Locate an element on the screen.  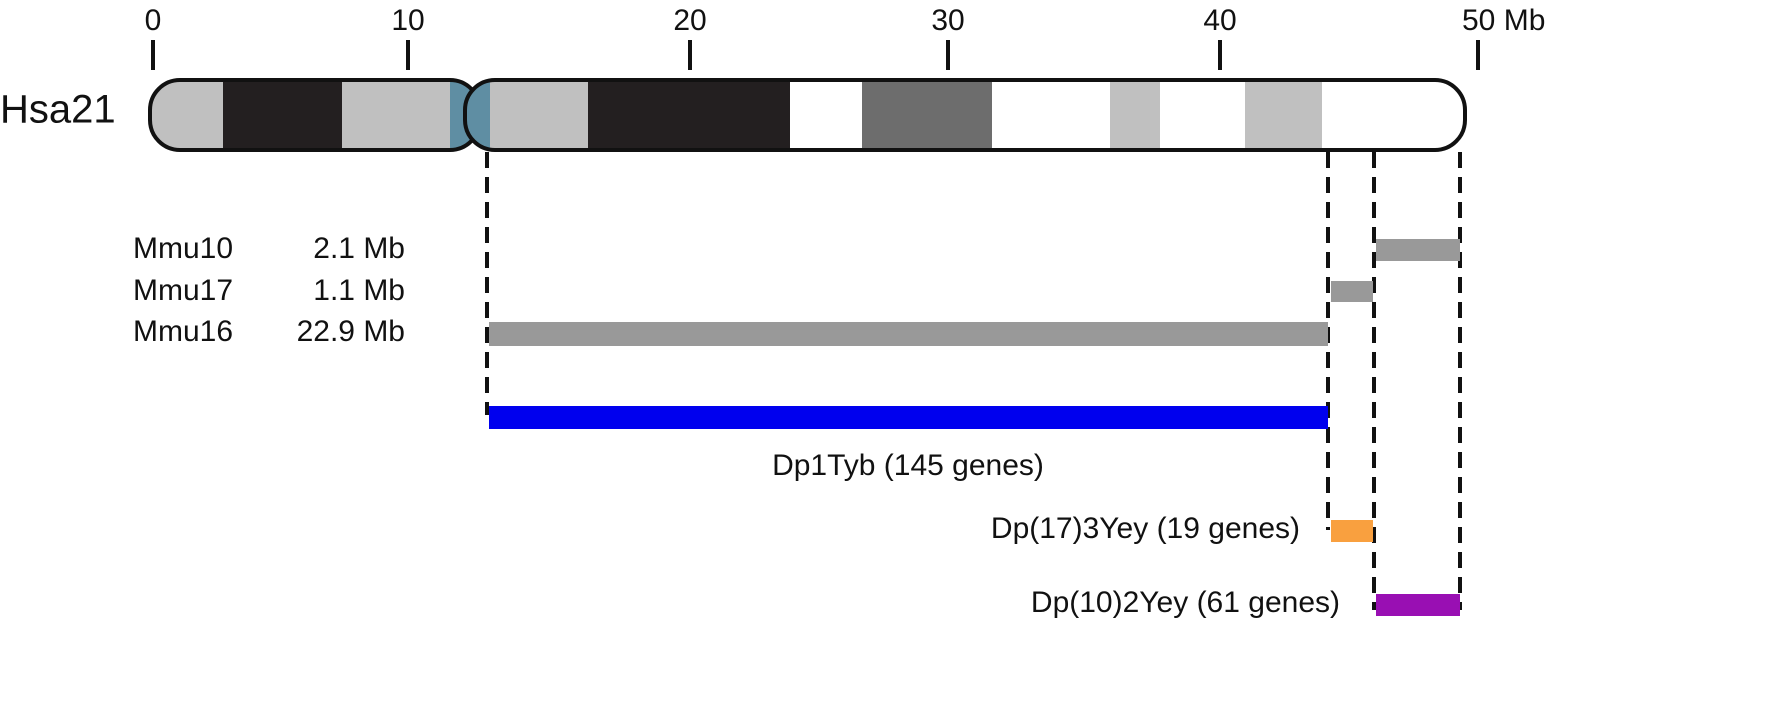
duplication-label: Dp(17)3Yey (19 genes) is located at coordinates (1145, 528).